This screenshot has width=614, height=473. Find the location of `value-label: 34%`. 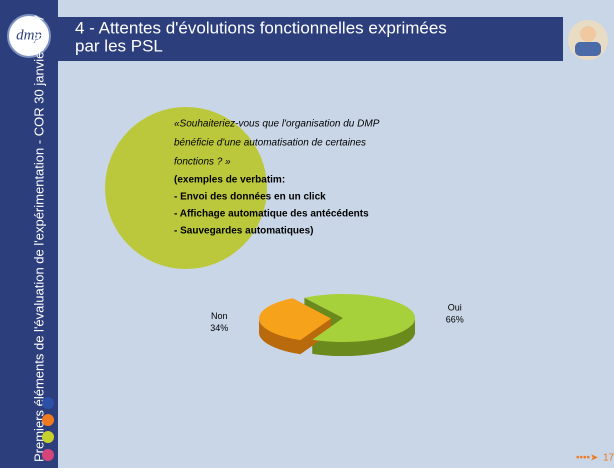

value-label: 34% is located at coordinates (219, 328).